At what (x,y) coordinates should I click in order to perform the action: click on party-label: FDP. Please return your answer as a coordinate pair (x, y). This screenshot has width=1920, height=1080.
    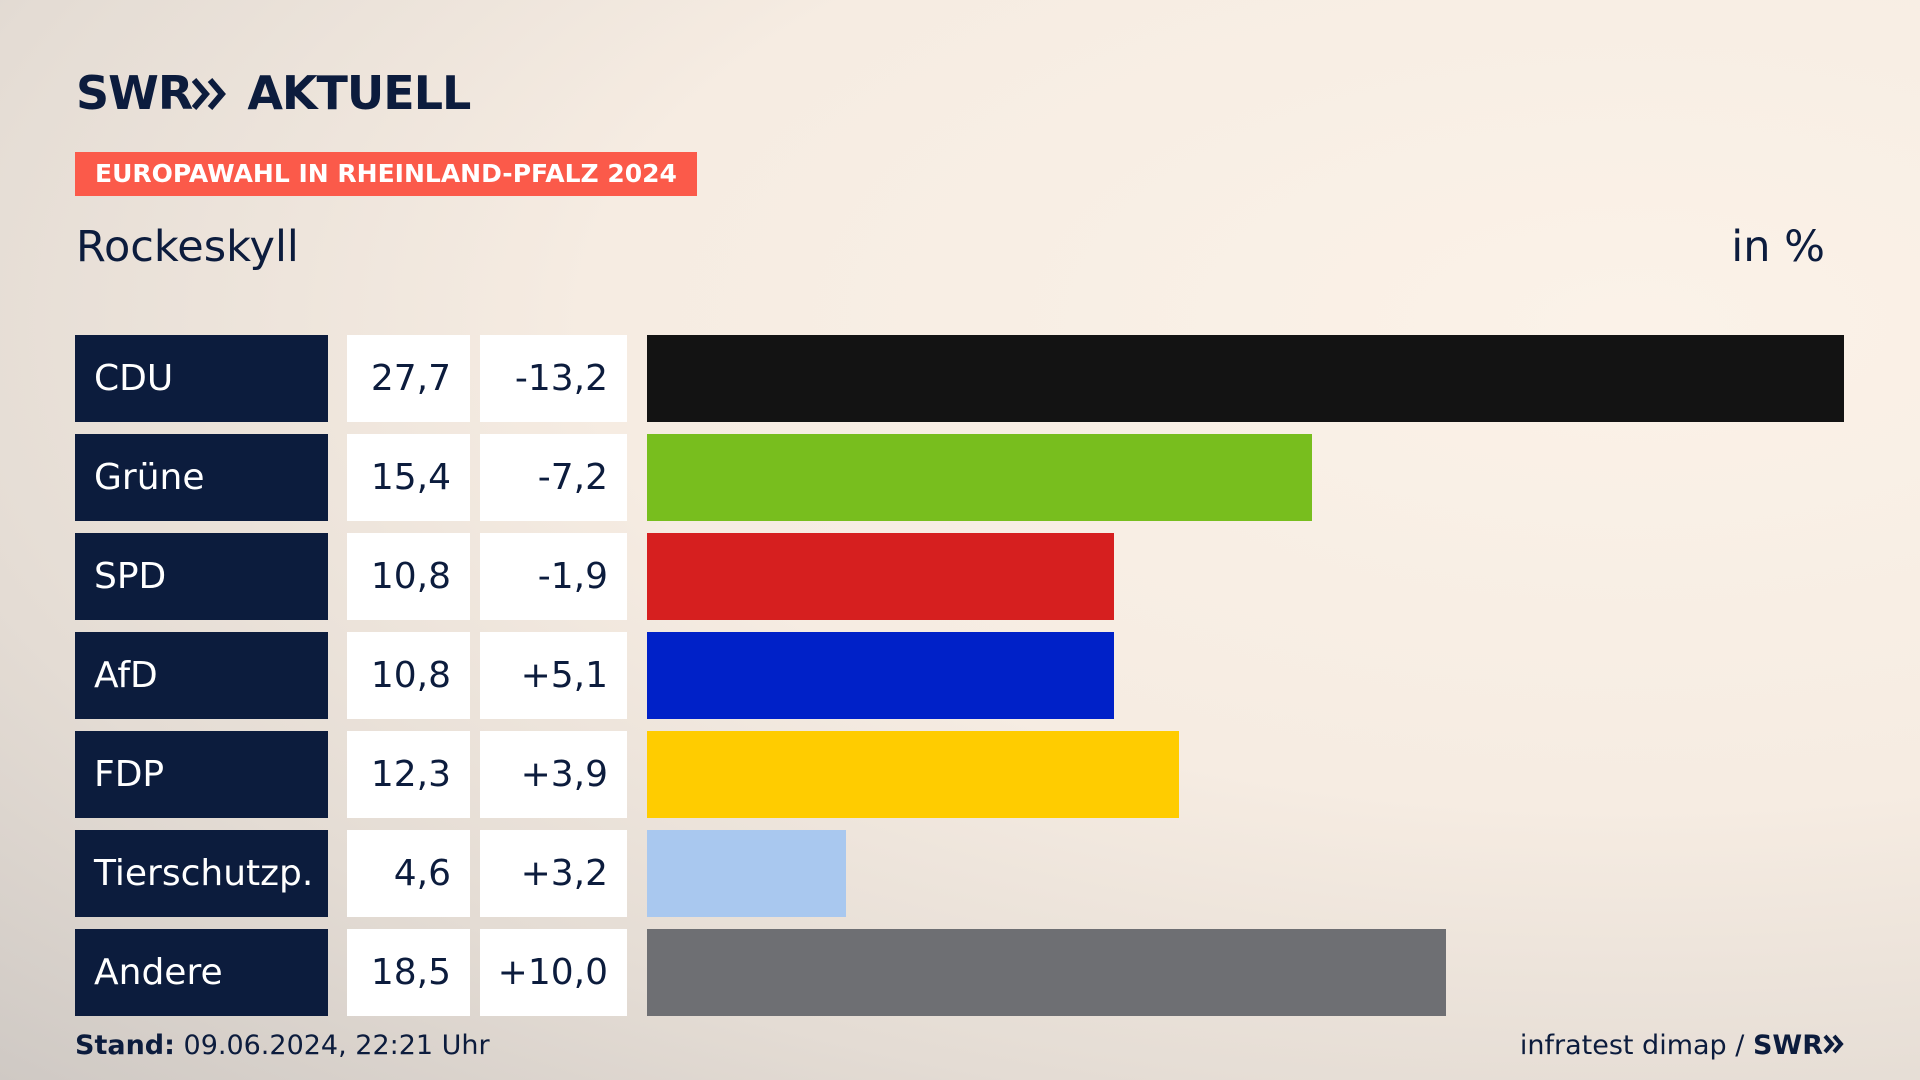
    Looking at the image, I should click on (201, 774).